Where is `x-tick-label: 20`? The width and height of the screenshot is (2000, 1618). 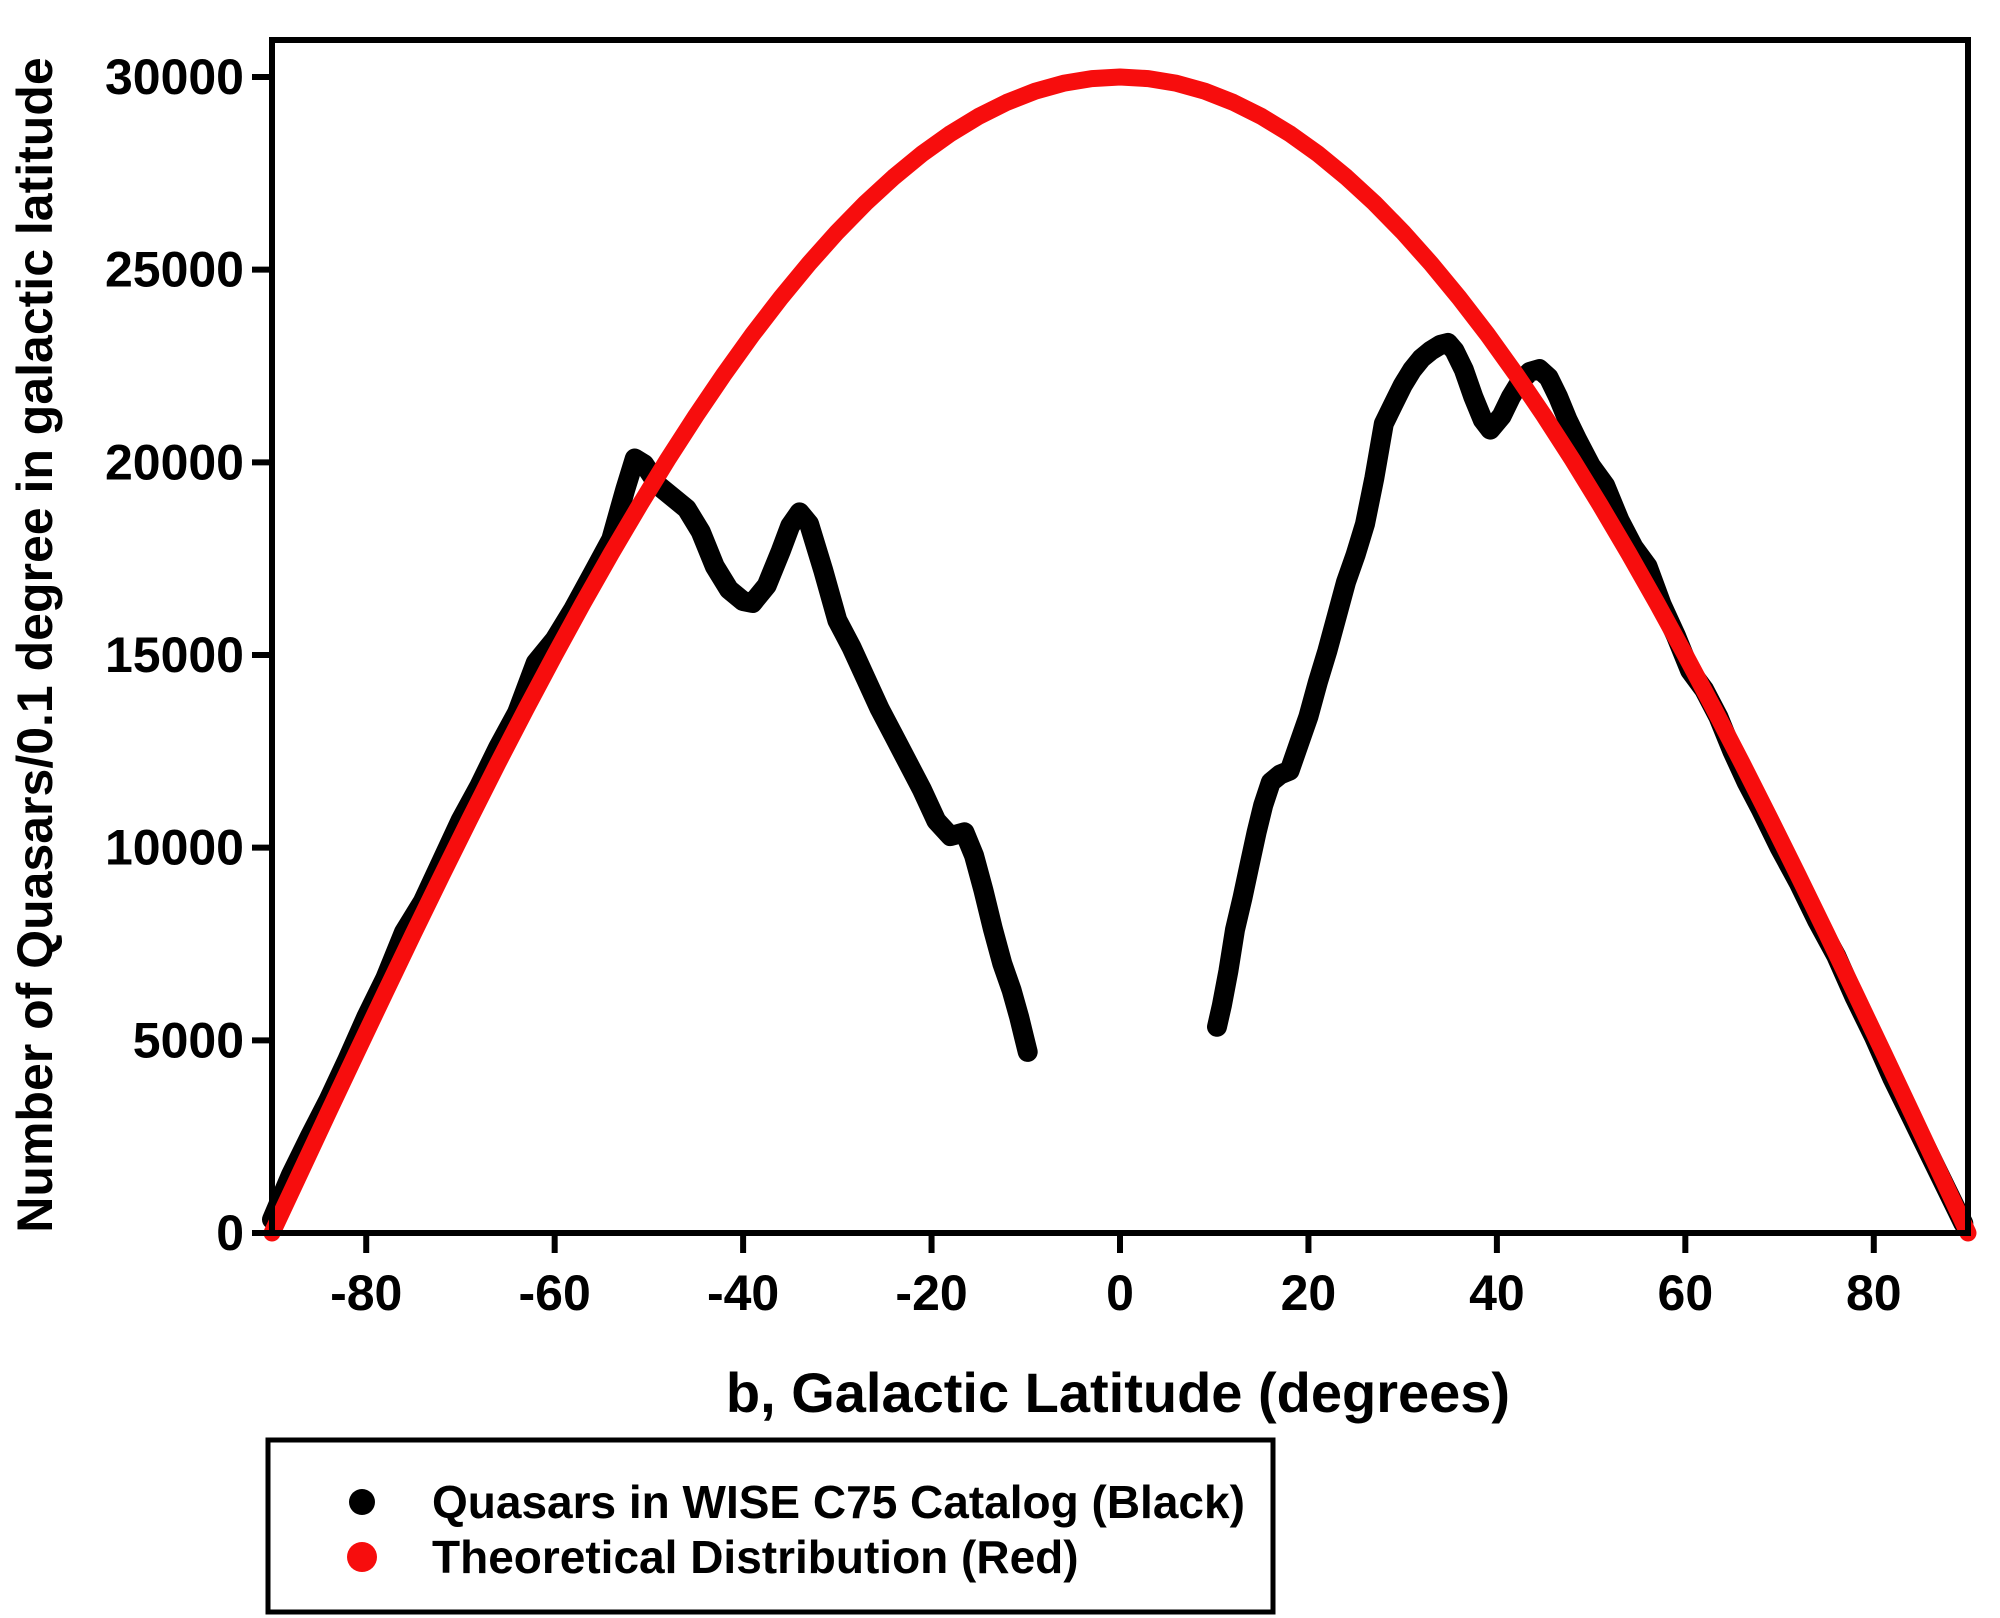 x-tick-label: 20 is located at coordinates (1309, 1293).